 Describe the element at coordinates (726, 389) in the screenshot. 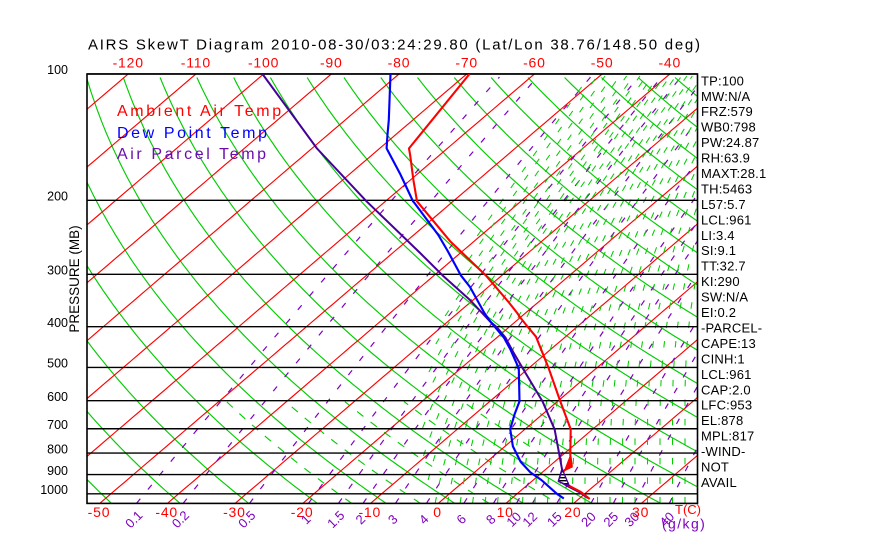

I see `svg-text: CAP:2.0` at that location.